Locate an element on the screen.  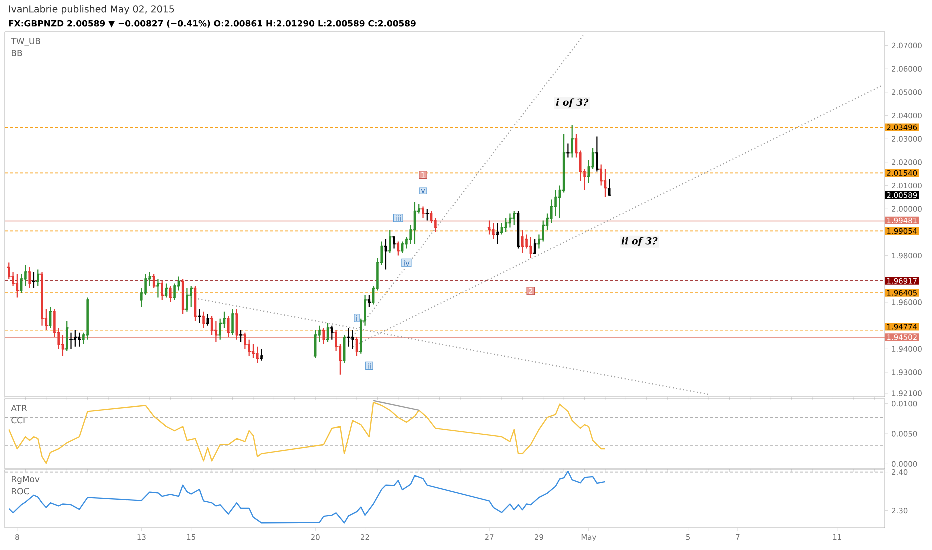
annotation: CCI is located at coordinates (18, 420).